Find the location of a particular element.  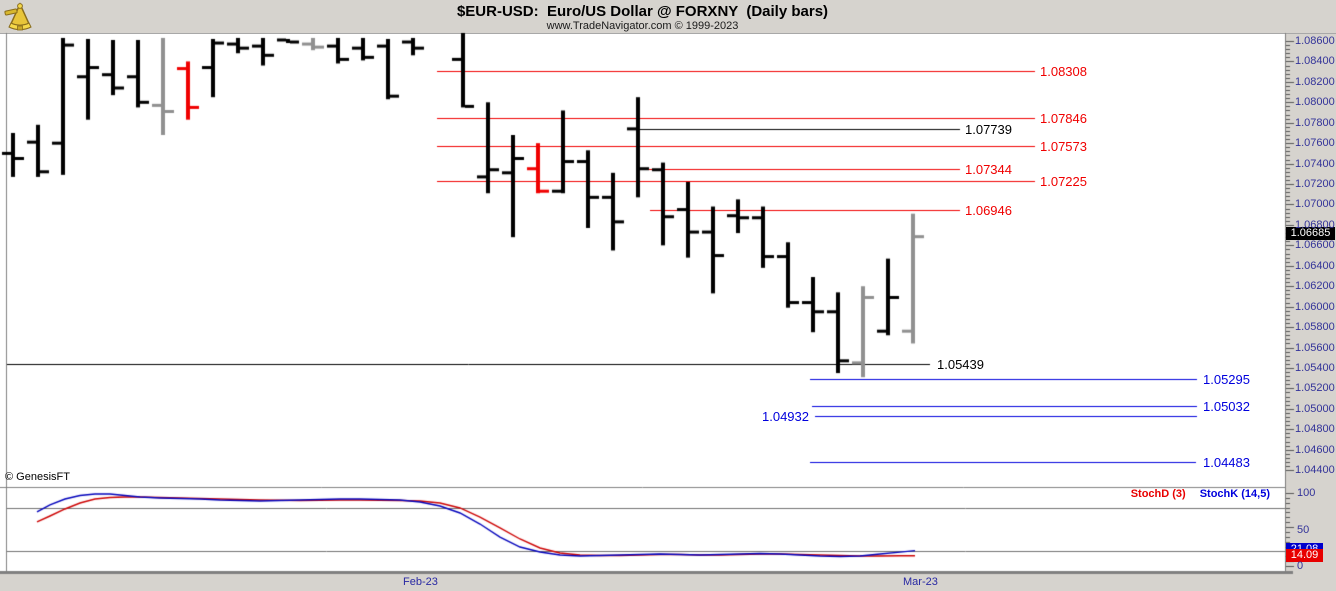

x-axis-label: Feb-23 is located at coordinates (420, 582).